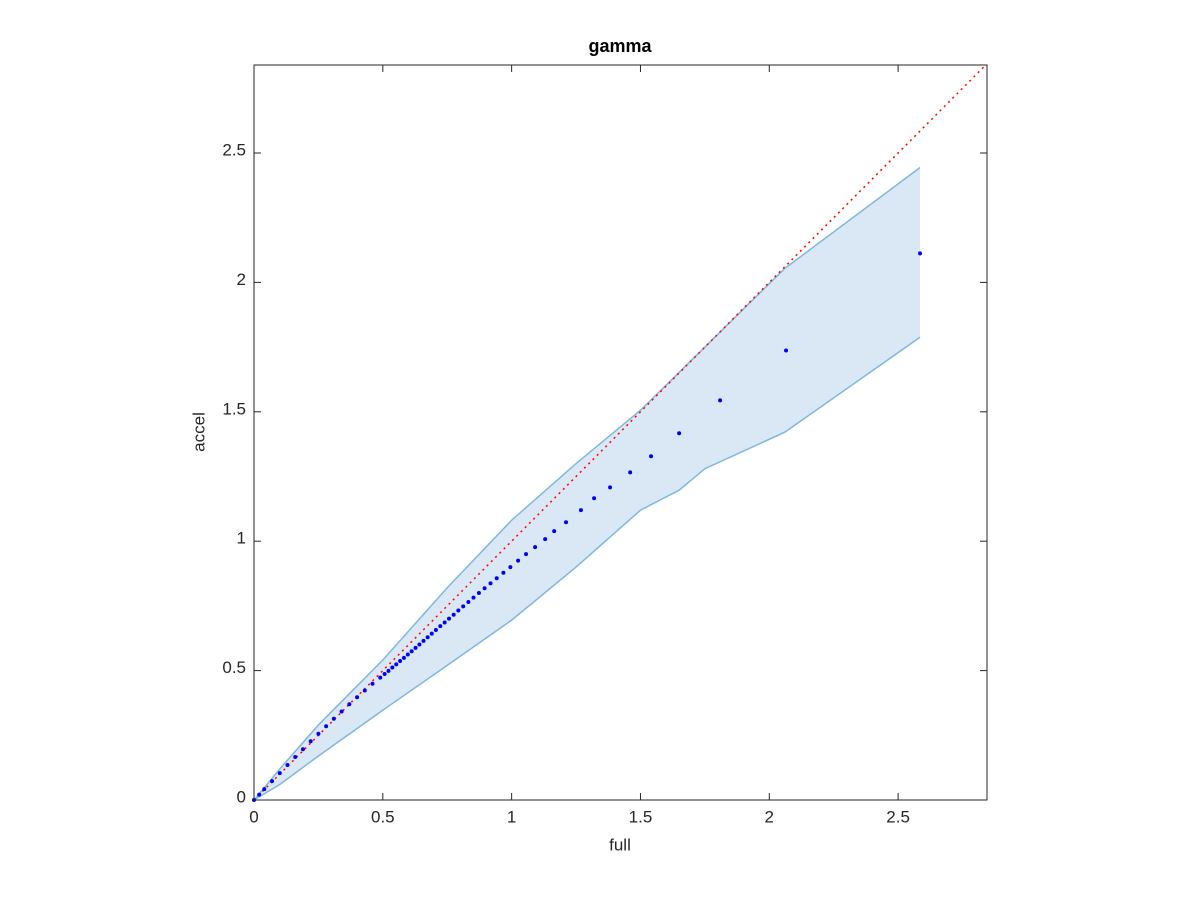  What do you see at coordinates (620, 844) in the screenshot?
I see `x-axis-label: full` at bounding box center [620, 844].